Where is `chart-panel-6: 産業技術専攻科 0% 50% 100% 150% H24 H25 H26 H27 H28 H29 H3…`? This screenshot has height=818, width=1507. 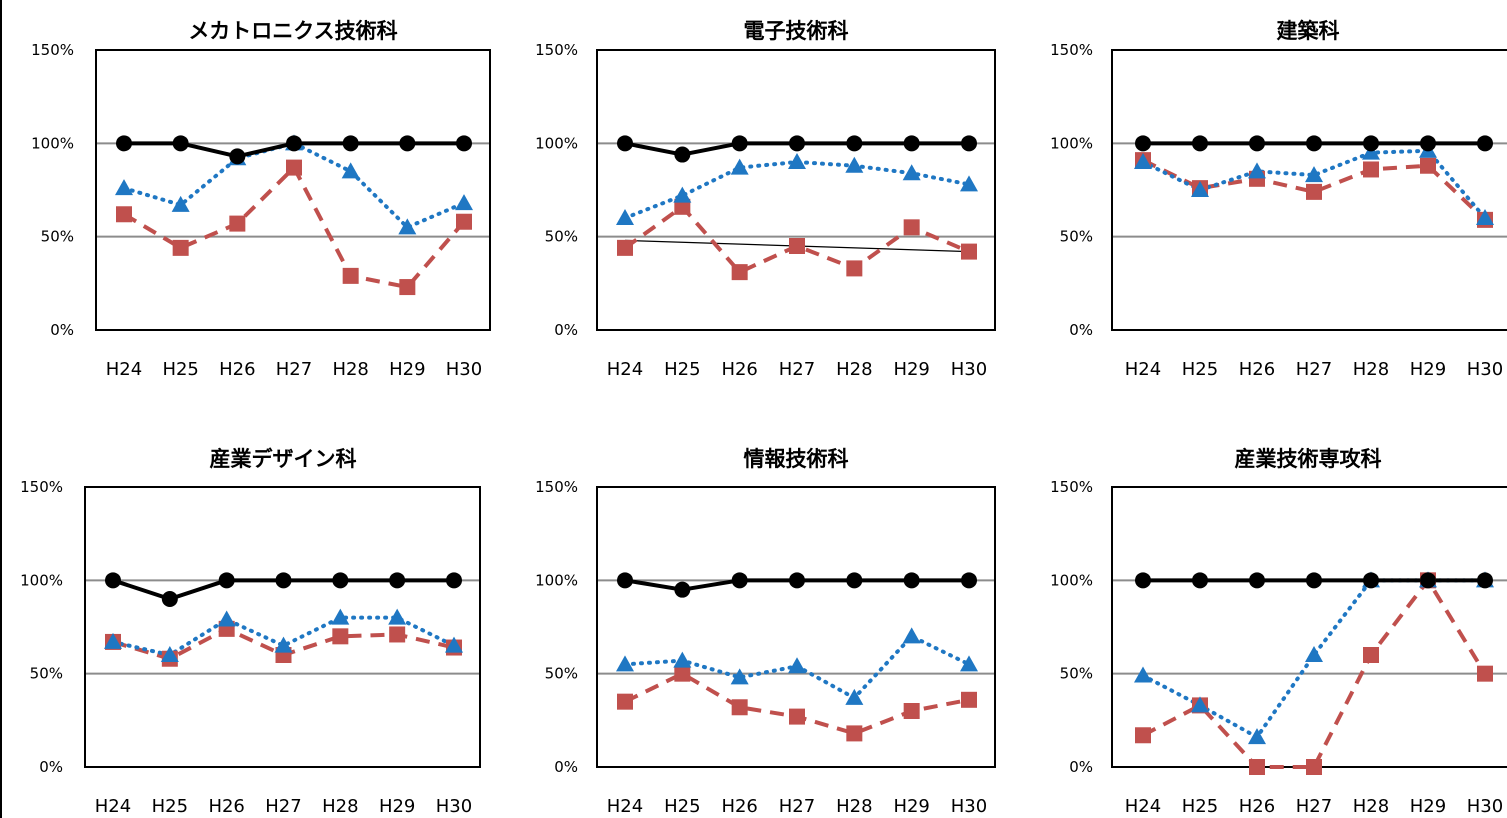
chart-panel-6: 産業技術専攻科 0% 50% 100% 150% H24 H25 H26 H27 H28 H29 H3… is located at coordinates (1278, 632).